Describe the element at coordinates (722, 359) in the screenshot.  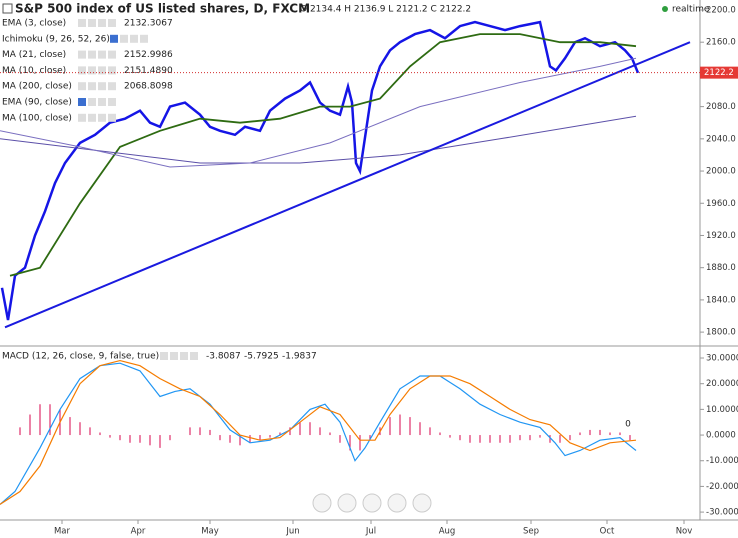
I see `y-tick-label: 30.0000` at that location.